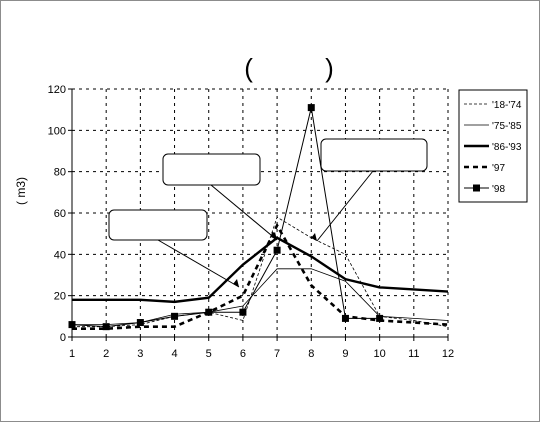  What do you see at coordinates (60, 255) in the screenshot?
I see `y-tick-label: 40` at bounding box center [60, 255].